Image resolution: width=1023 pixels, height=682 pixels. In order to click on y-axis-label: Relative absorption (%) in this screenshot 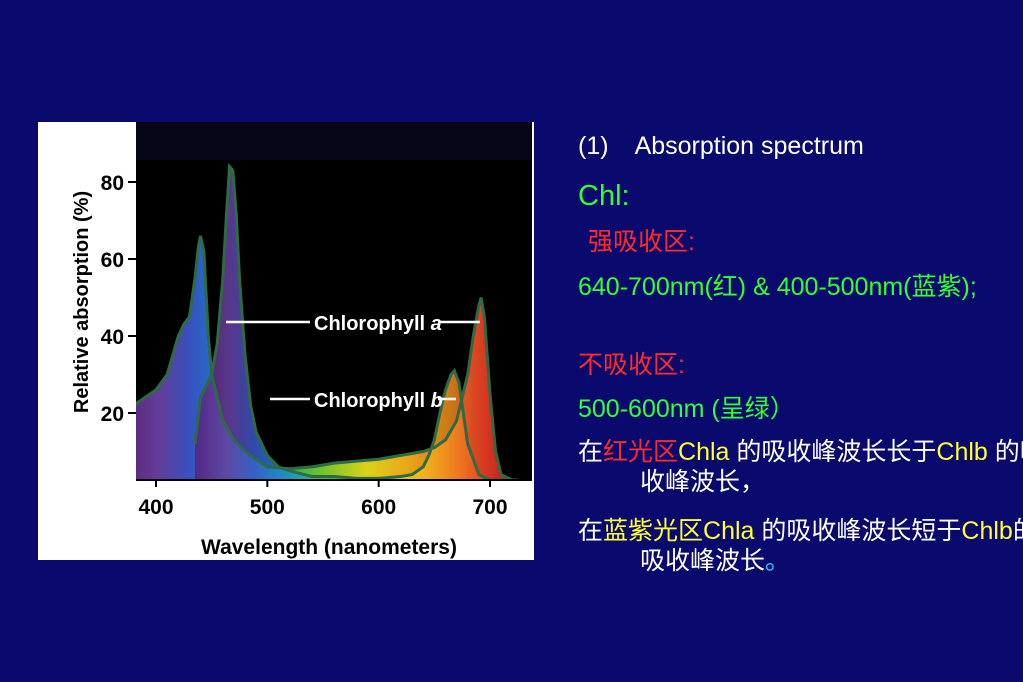, I will do `click(82, 302)`.